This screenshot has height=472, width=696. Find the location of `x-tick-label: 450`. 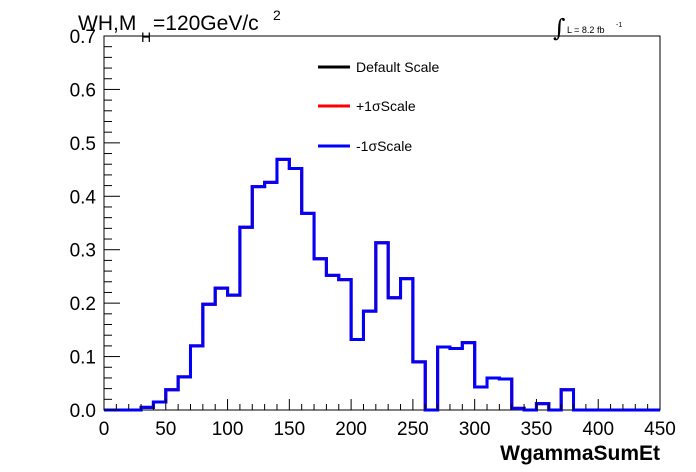

x-tick-label: 450 is located at coordinates (660, 429).